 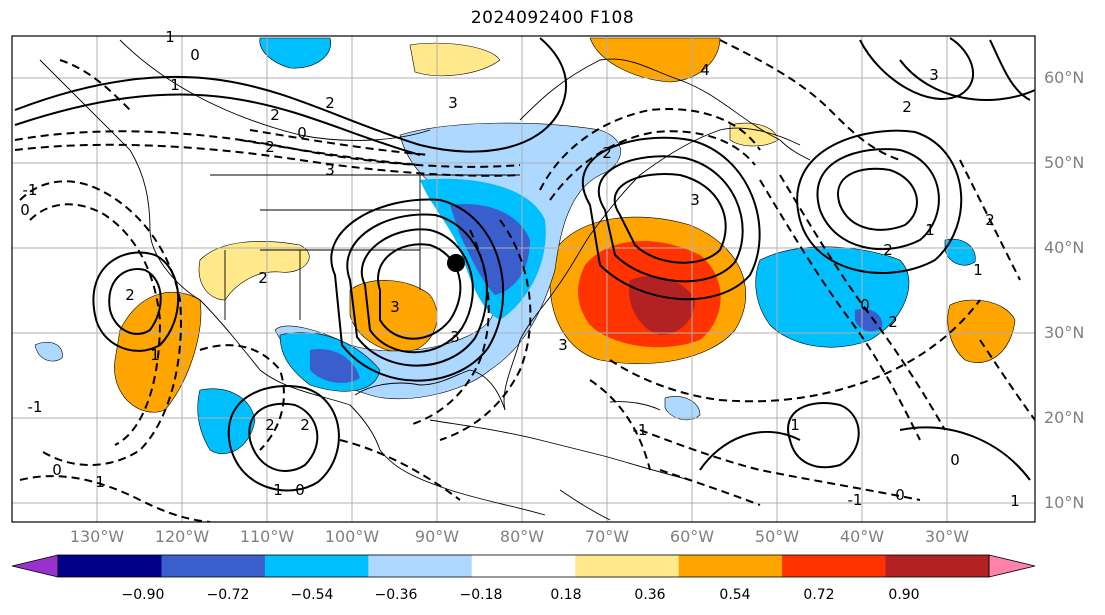 I want to click on colorbar-tick: −0.18, so click(x=481, y=595).